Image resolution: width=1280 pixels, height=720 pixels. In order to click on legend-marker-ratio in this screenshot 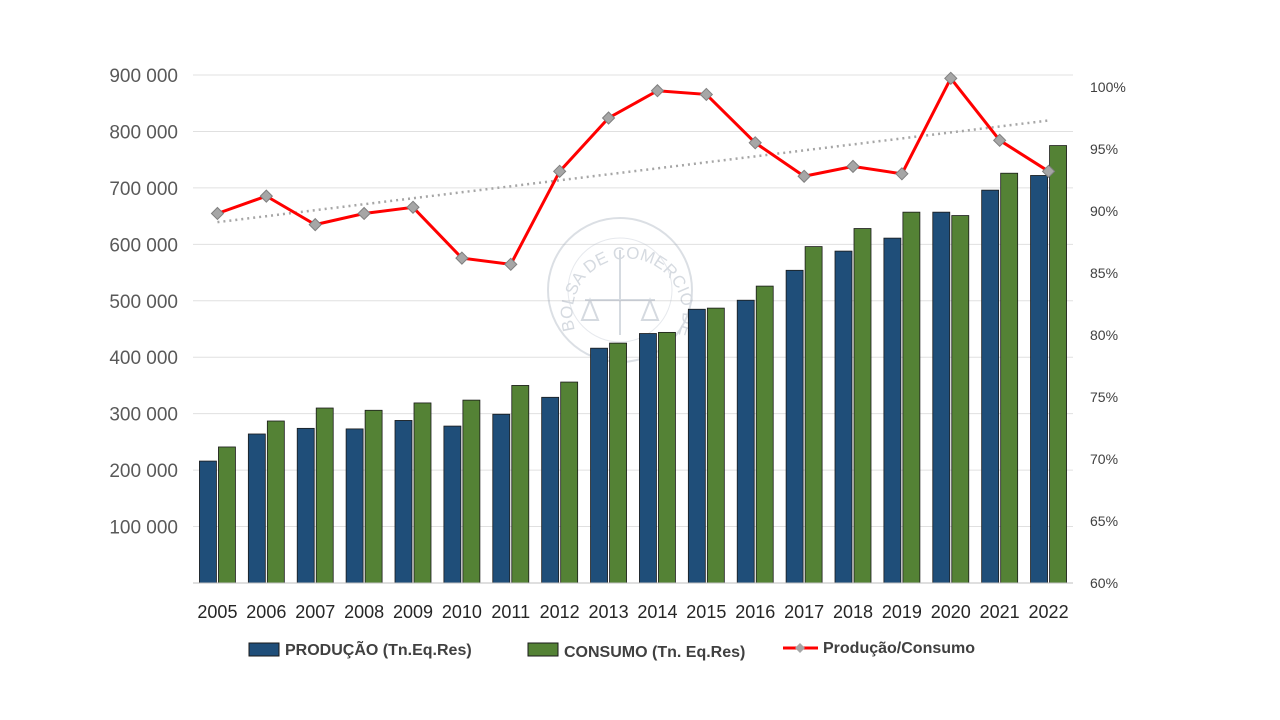, I will do `click(800, 648)`.